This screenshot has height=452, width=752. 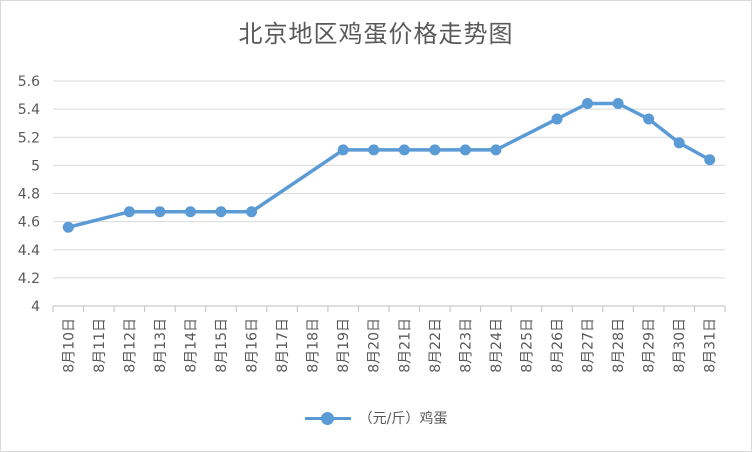 What do you see at coordinates (497, 345) in the screenshot?
I see `x-tick-label: 8月24日` at bounding box center [497, 345].